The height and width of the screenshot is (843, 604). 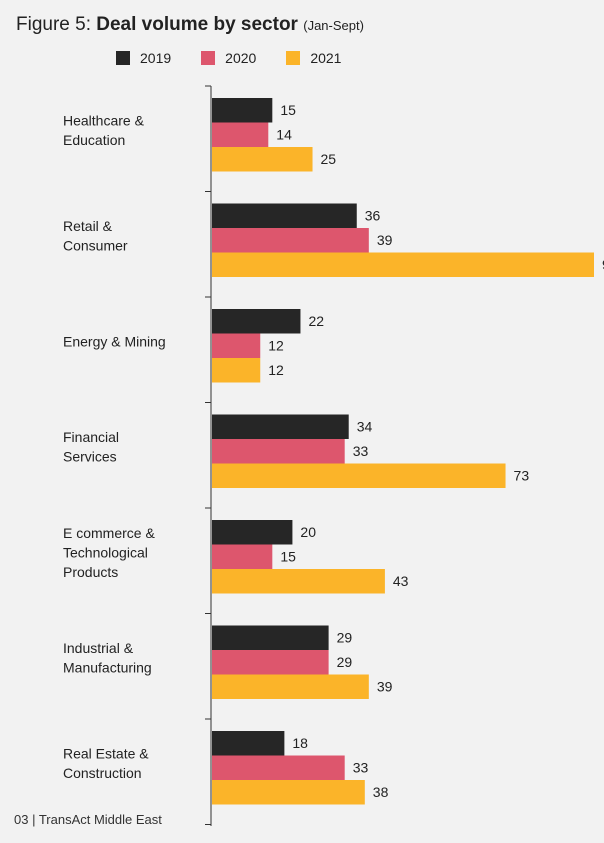 What do you see at coordinates (114, 341) in the screenshot?
I see `category-label: Energy & Mining` at bounding box center [114, 341].